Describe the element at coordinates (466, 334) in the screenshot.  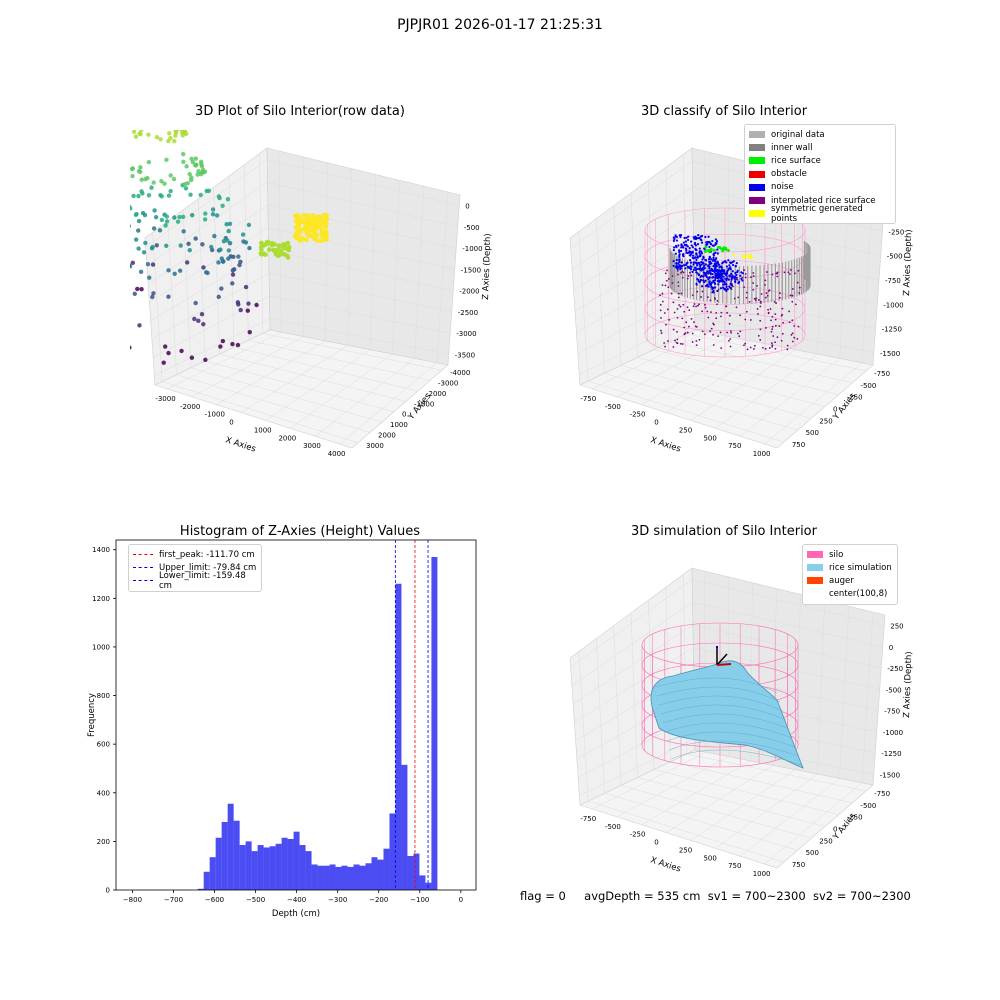
I see `z-tick-label: -3000` at that location.